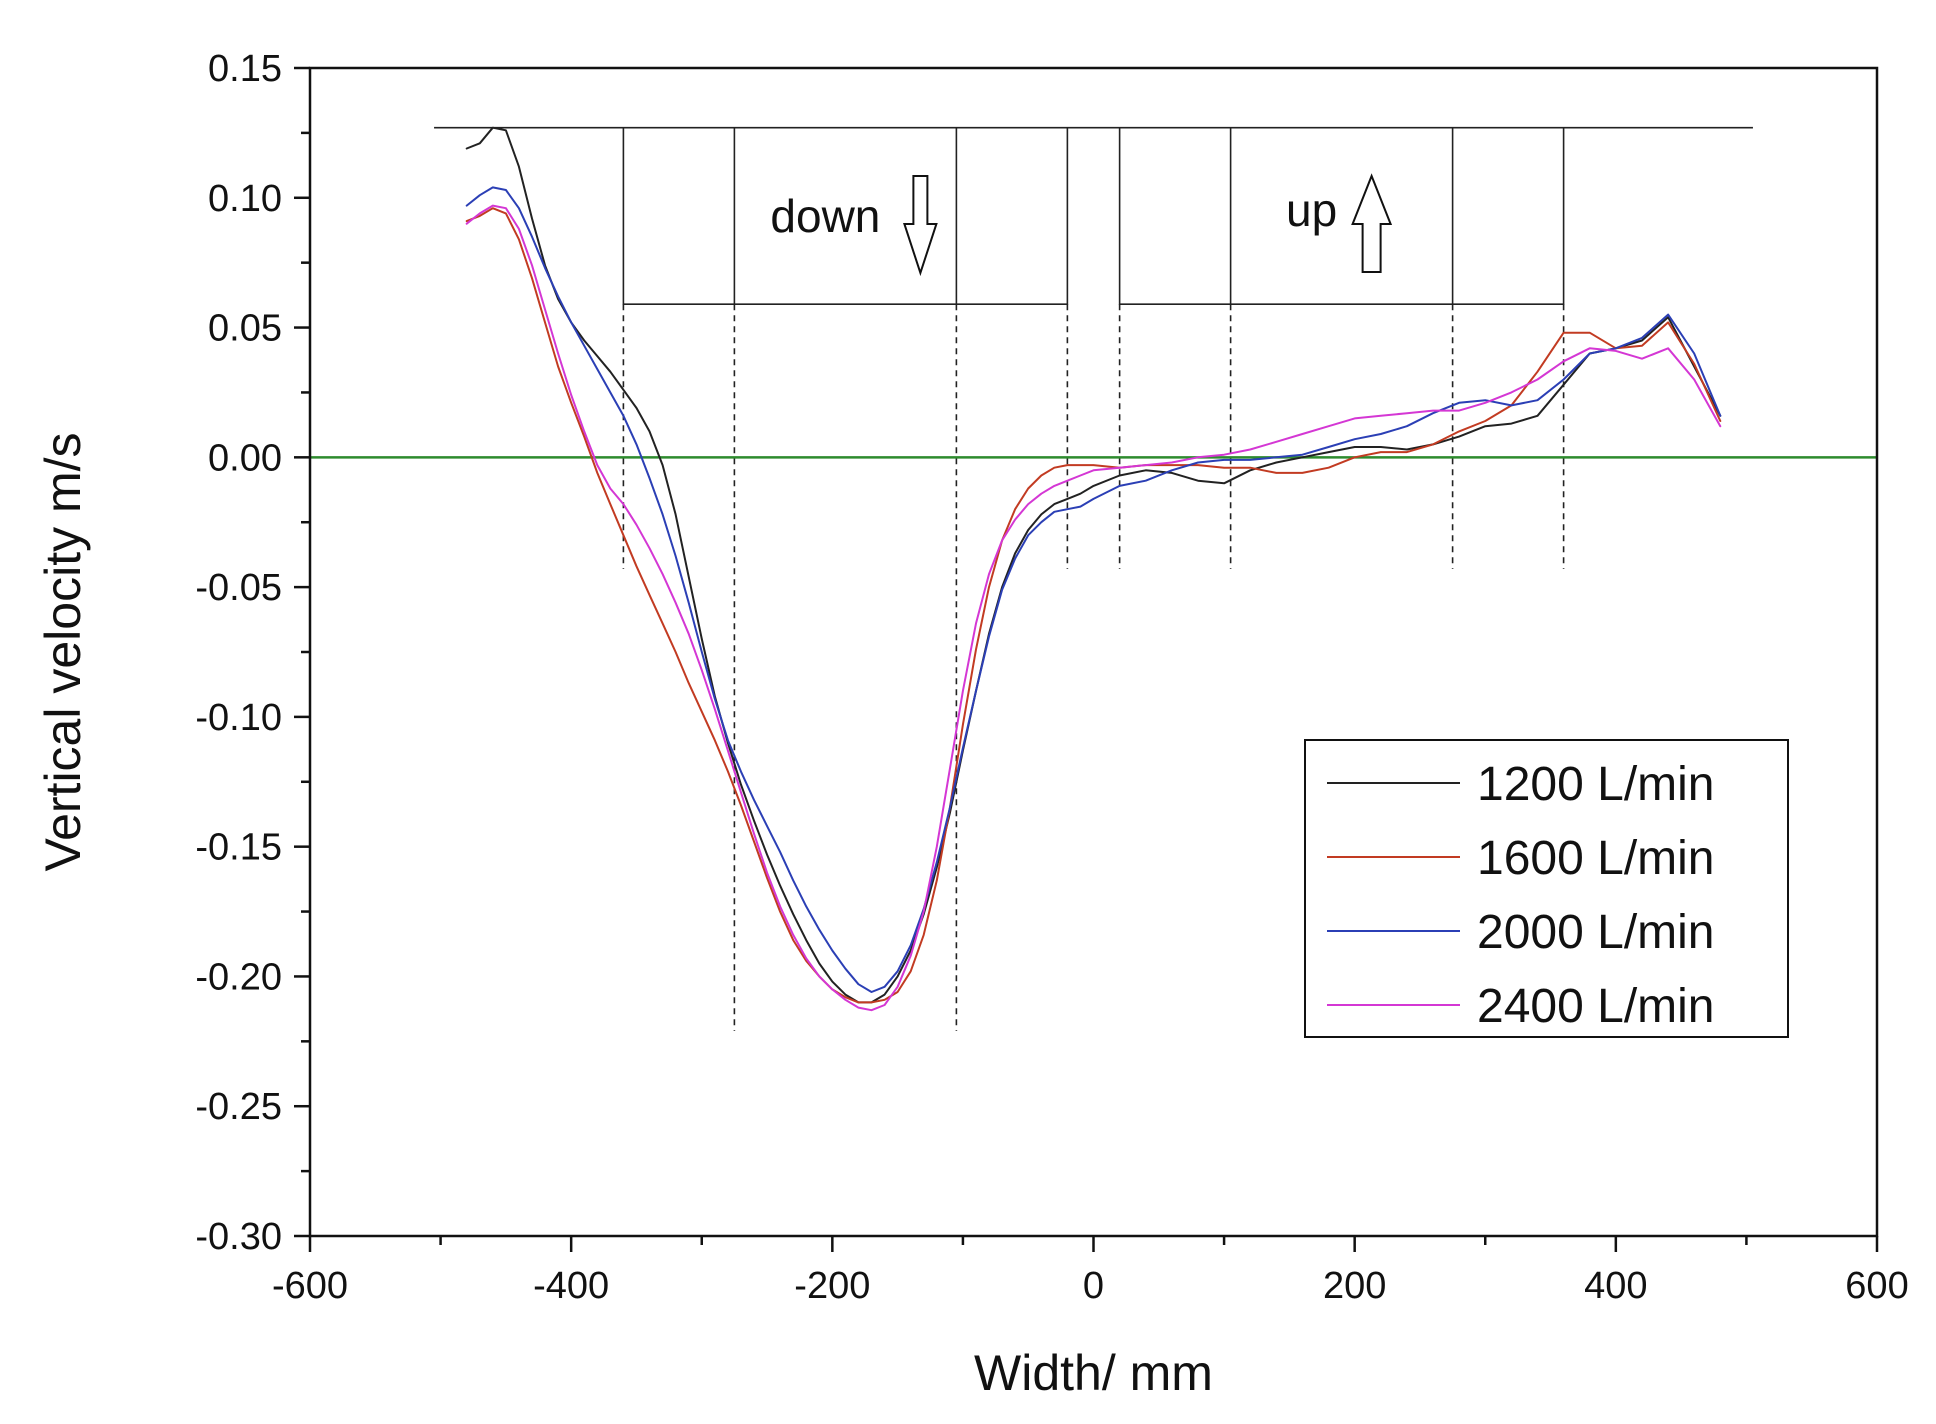 Image resolution: width=1936 pixels, height=1424 pixels. I want to click on annotation-label-up: up, so click(1311, 210).